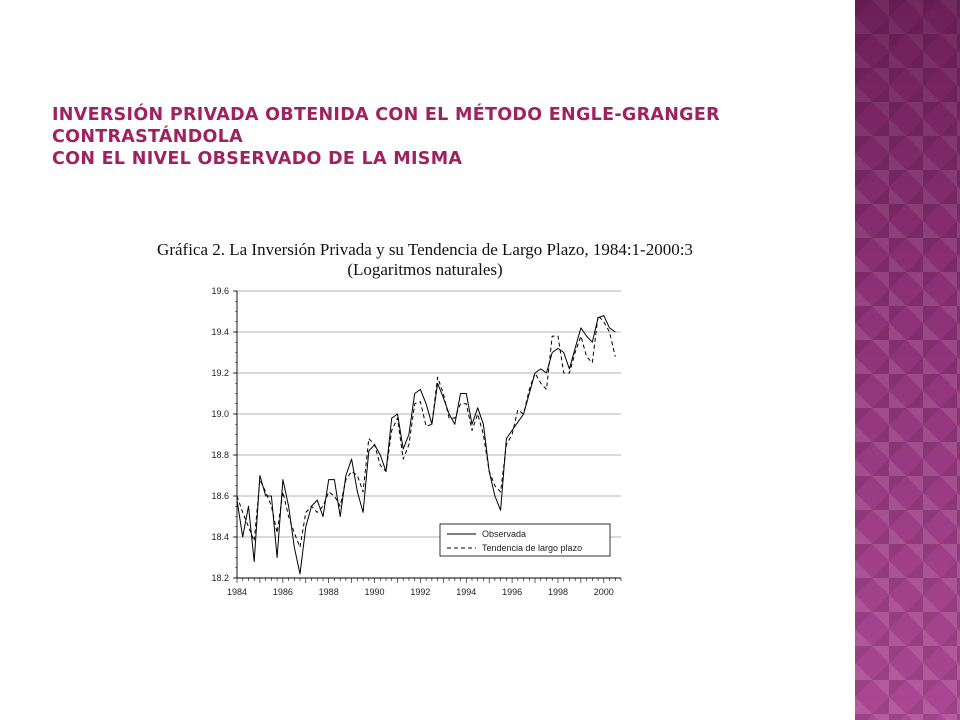  Describe the element at coordinates (426, 431) in the screenshot. I see `series-line-tendencia-largo-plazo` at that location.